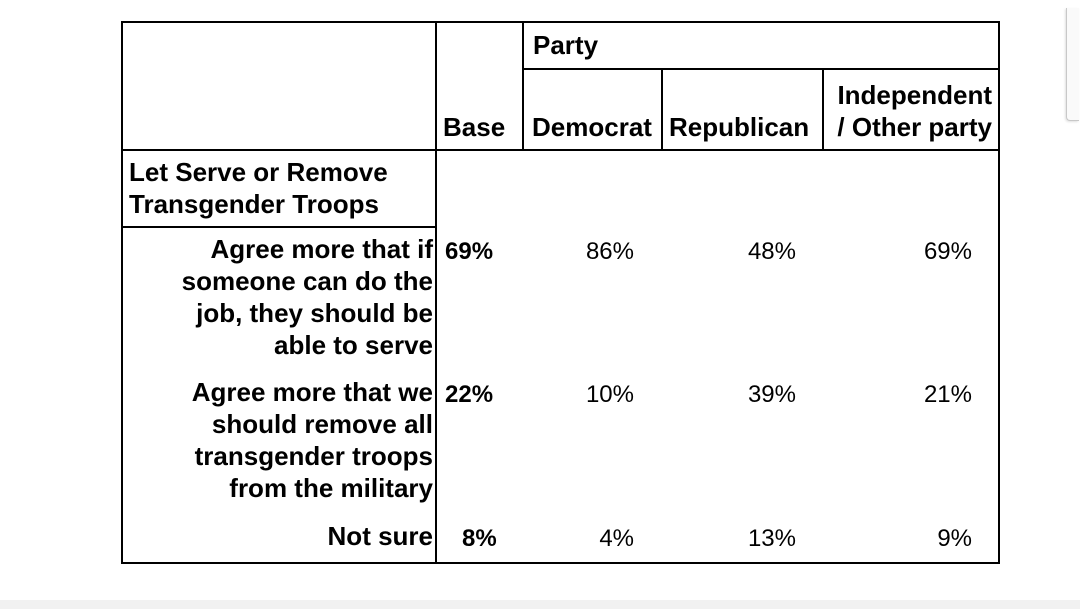  Describe the element at coordinates (436, 292) in the screenshot. I see `base-column-divider` at that location.